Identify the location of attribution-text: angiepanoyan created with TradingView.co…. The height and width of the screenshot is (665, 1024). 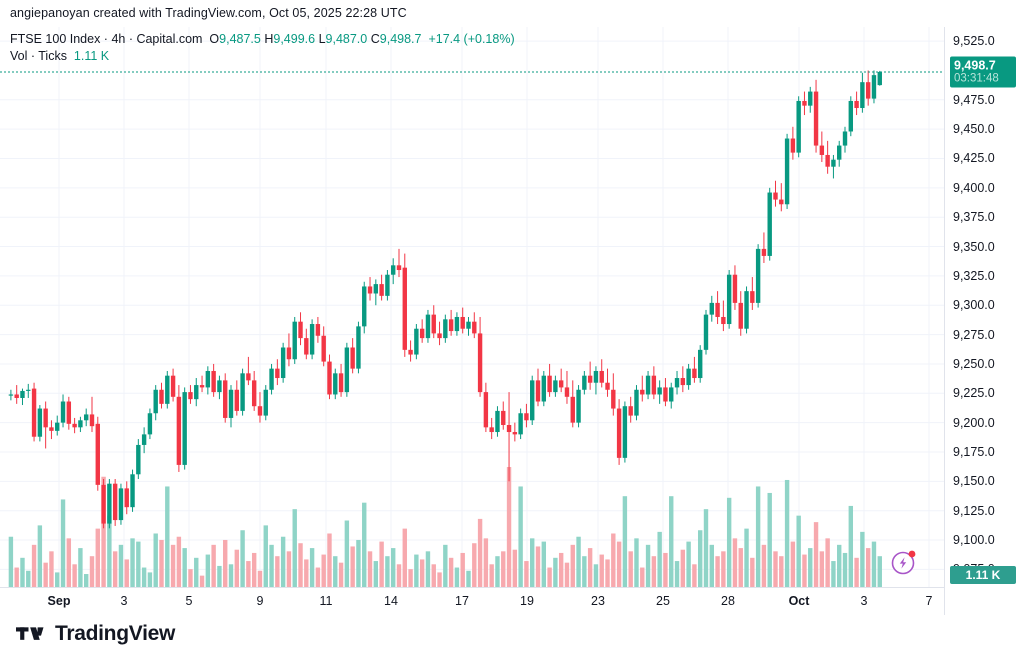
(208, 13).